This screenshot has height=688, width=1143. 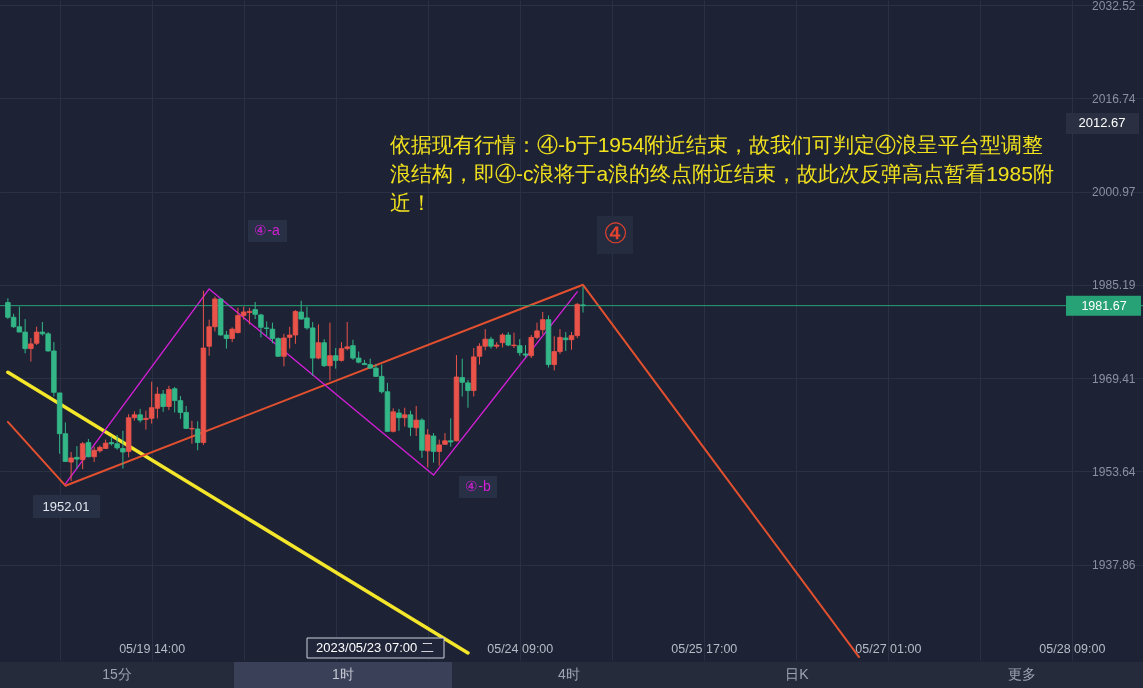 What do you see at coordinates (343, 674) in the screenshot?
I see `text: 1时` at bounding box center [343, 674].